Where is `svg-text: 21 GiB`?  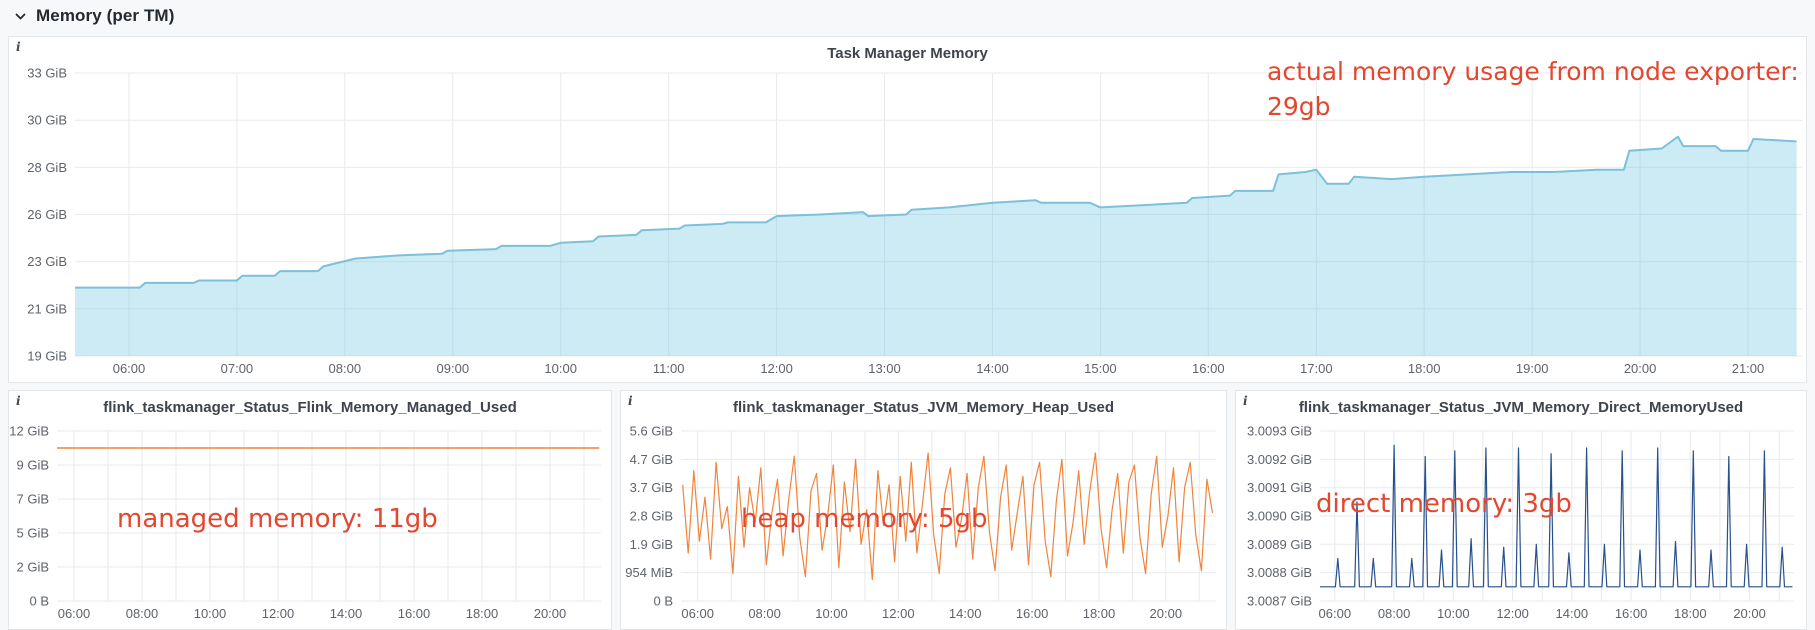 svg-text: 21 GiB is located at coordinates (47, 308).